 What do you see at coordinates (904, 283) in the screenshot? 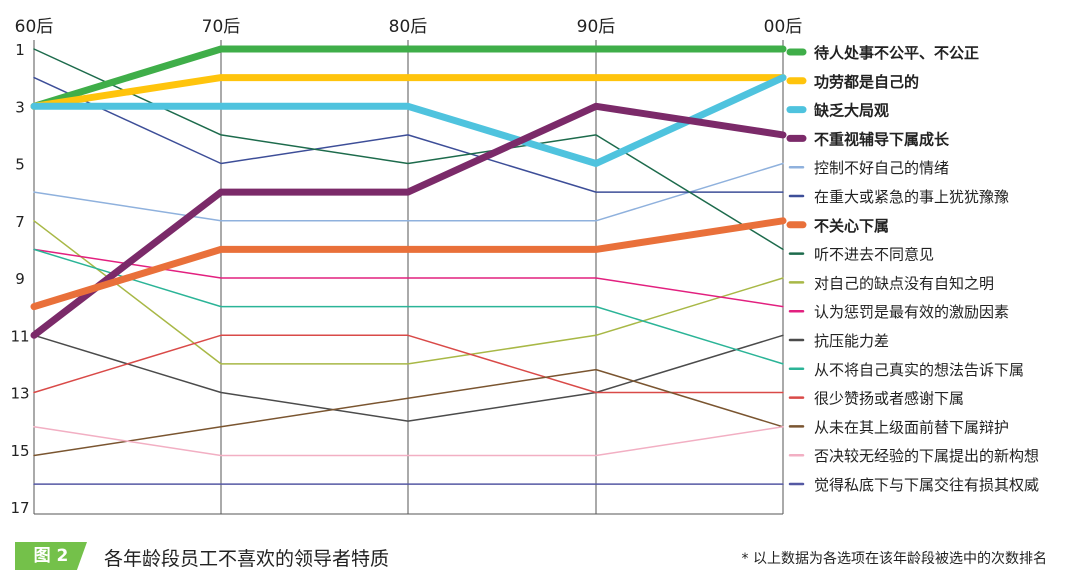
I see `legend-label: 对自己的缺点没有自知之明` at bounding box center [904, 283].